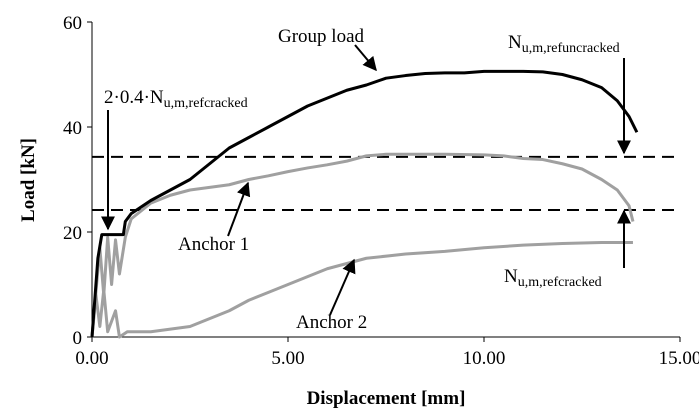  What do you see at coordinates (679, 358) in the screenshot?
I see `x-tick-label: 15.00` at bounding box center [679, 358].